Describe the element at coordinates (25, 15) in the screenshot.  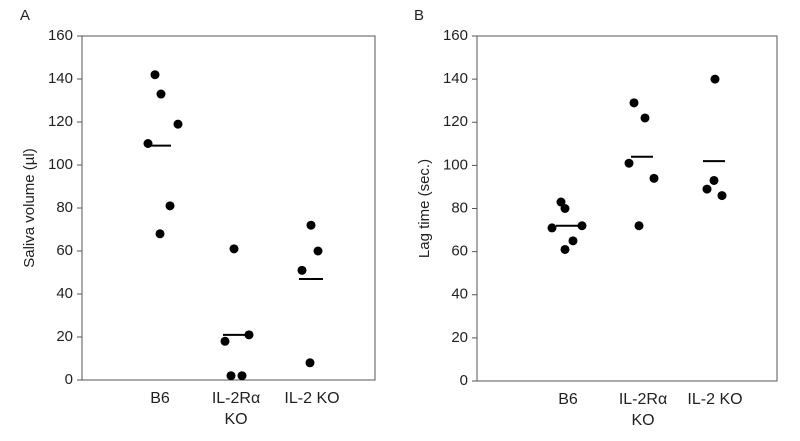
I see `panel-label: A` at that location.